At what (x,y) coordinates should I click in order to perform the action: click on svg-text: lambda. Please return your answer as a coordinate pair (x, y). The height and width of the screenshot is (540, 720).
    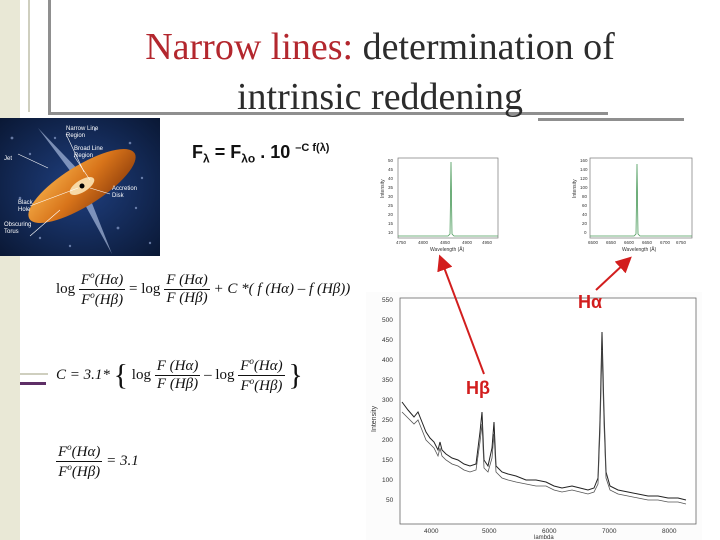
    Looking at the image, I should click on (544, 537).